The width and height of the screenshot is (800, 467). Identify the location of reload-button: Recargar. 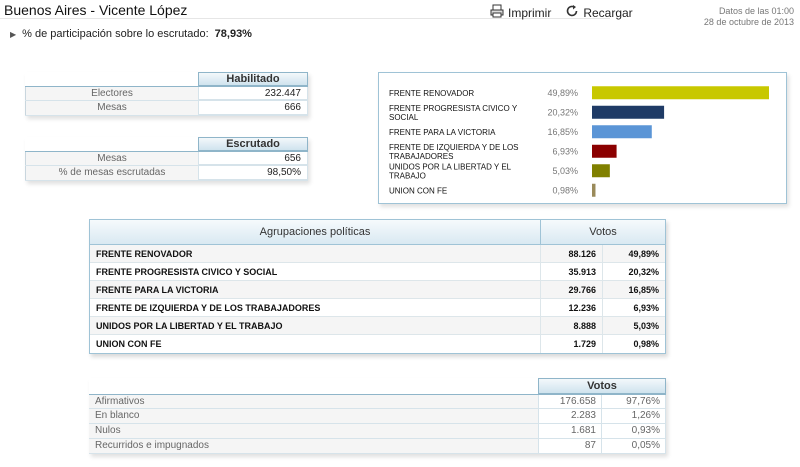
(599, 12).